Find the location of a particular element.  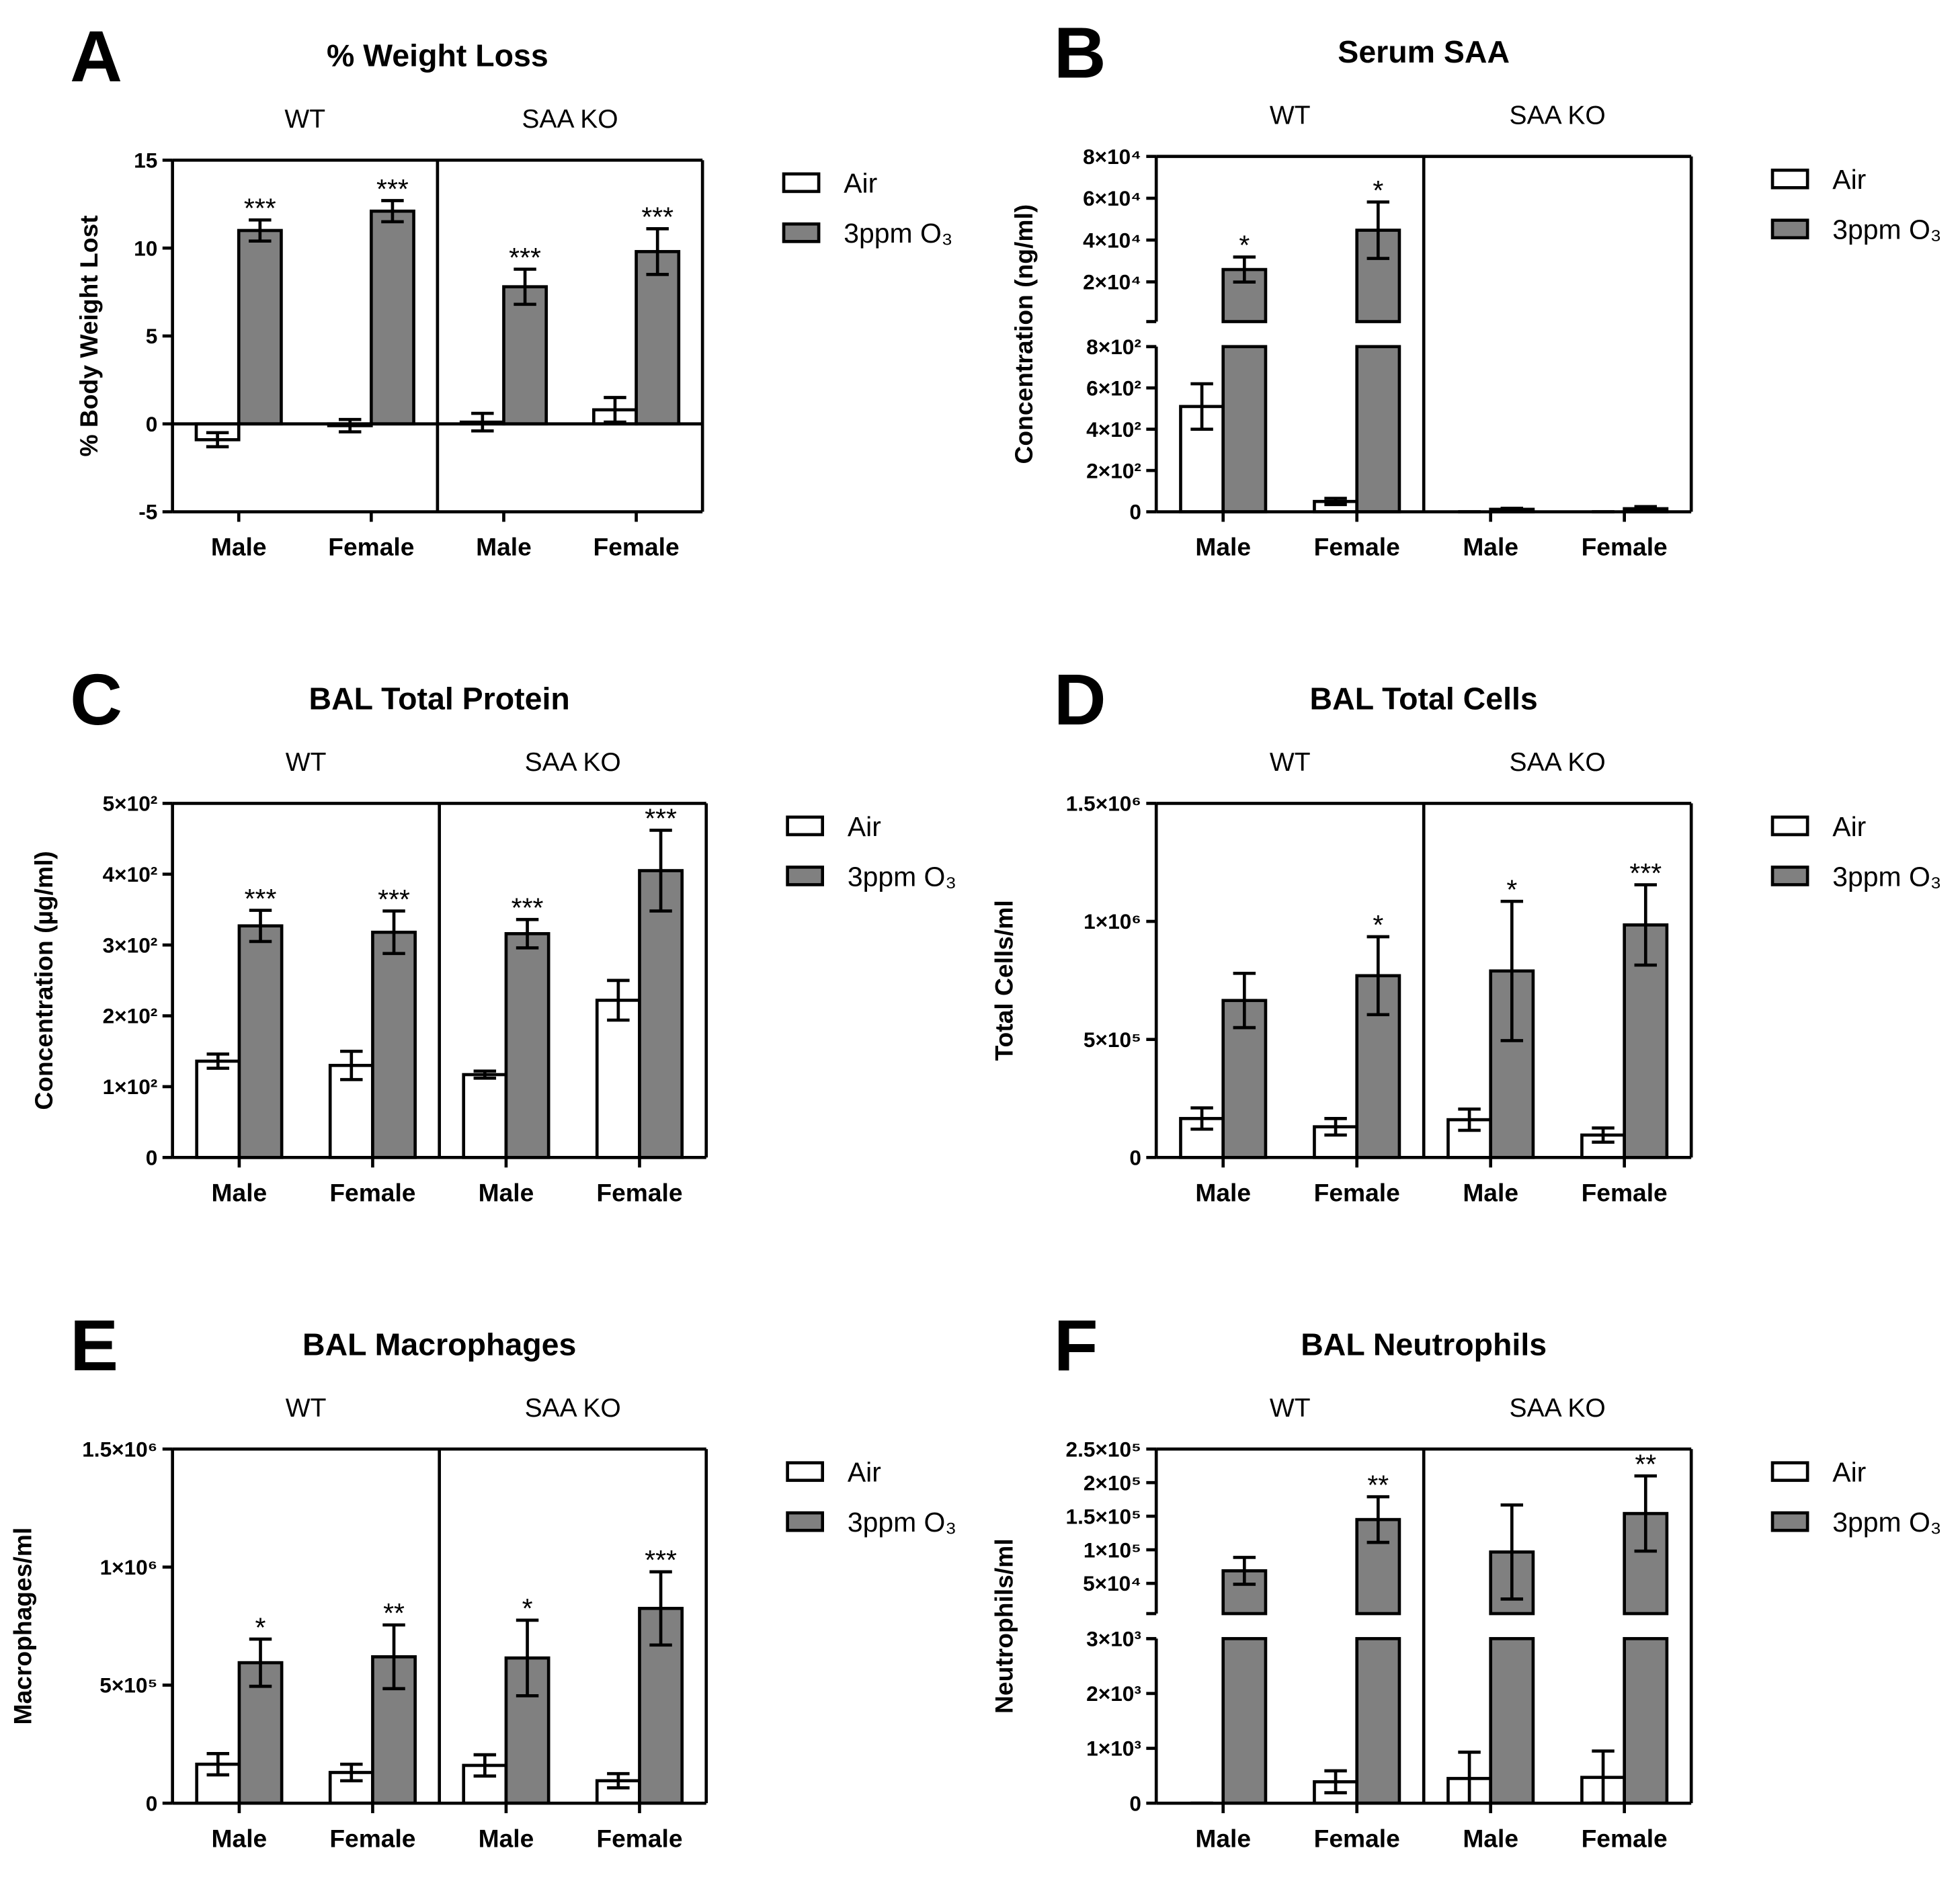

y-tick-label: 6×10² is located at coordinates (1113, 388).